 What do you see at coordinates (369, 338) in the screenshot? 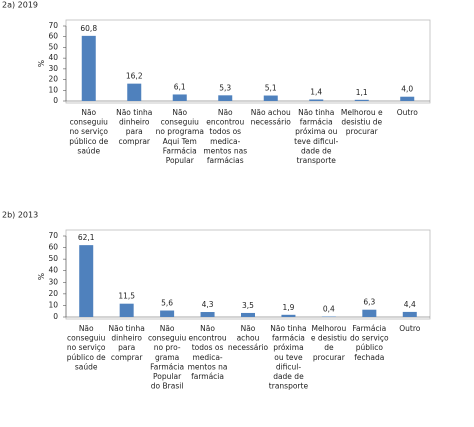
I see `x-tick-label: do serviço` at bounding box center [369, 338].